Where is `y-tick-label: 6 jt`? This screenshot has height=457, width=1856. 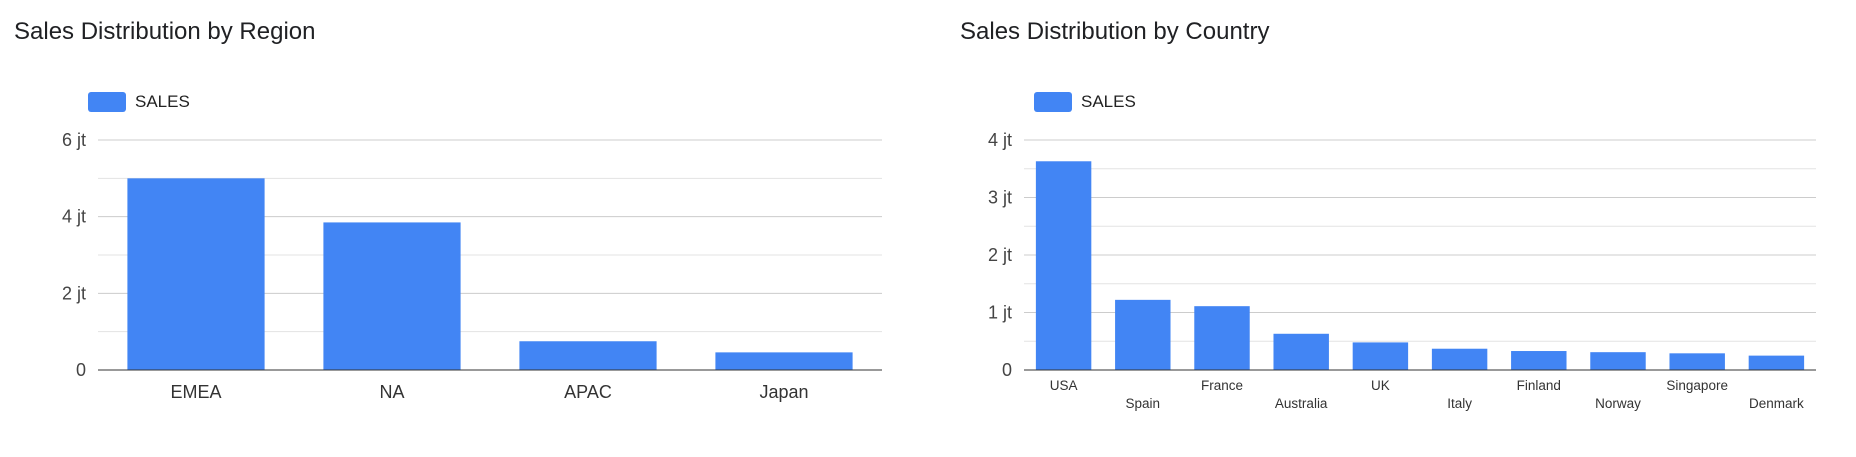 y-tick-label: 6 jt is located at coordinates (74, 140).